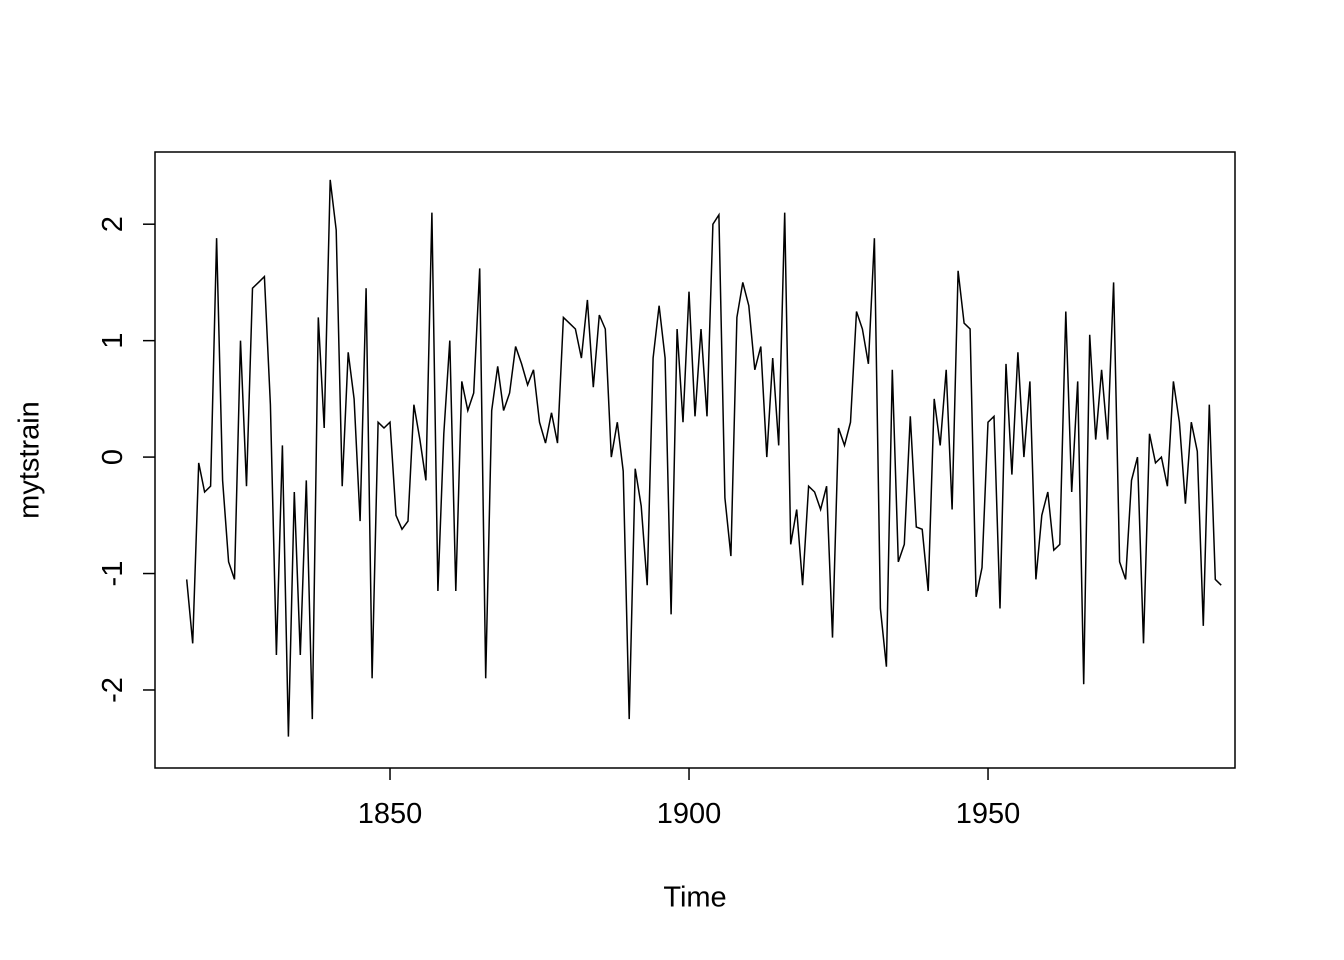  What do you see at coordinates (988, 814) in the screenshot?
I see `x-axis-tick-label: 1950` at bounding box center [988, 814].